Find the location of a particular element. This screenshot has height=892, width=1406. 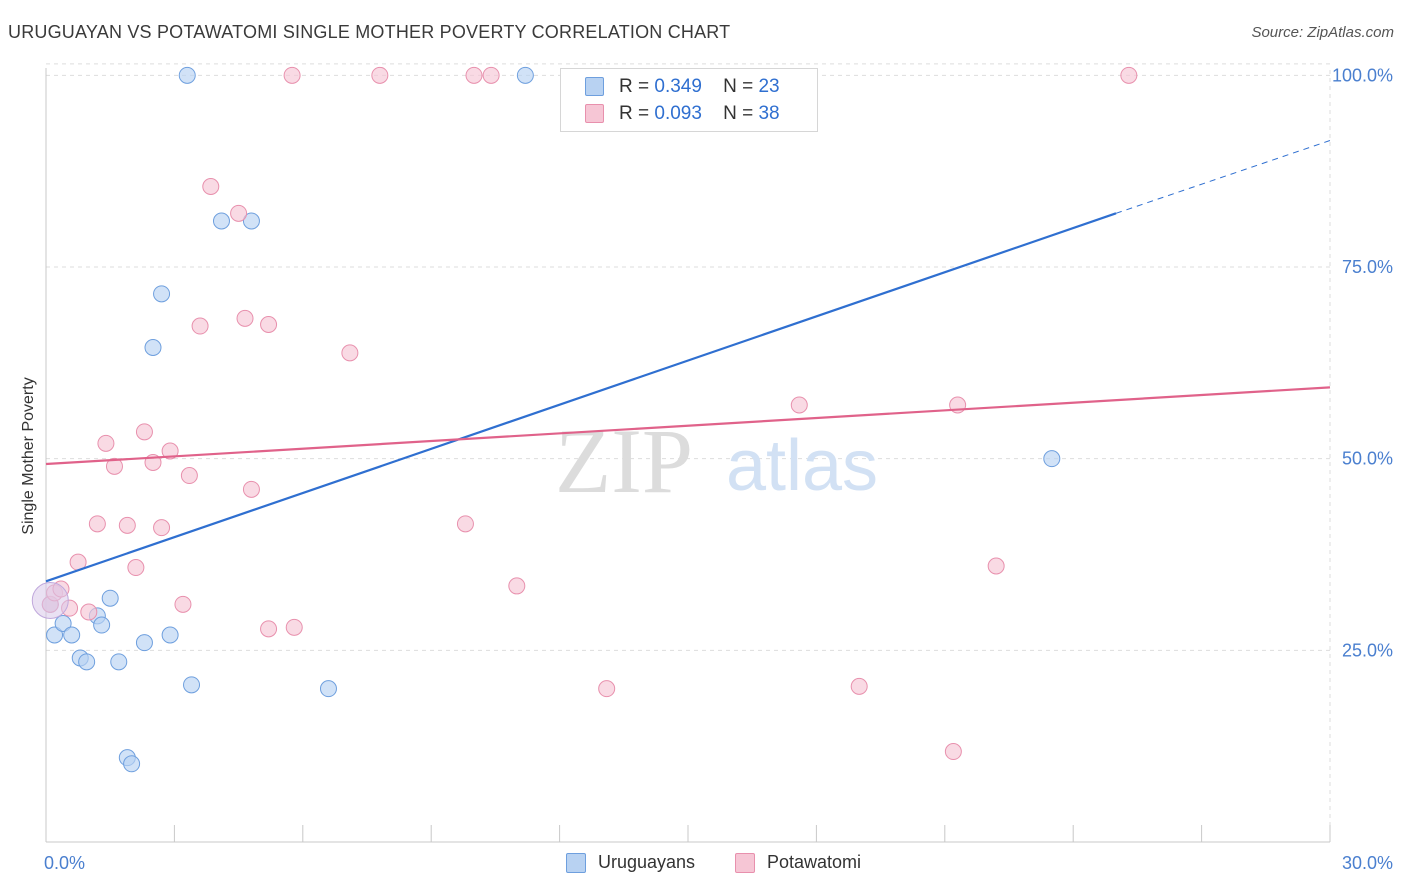

stats-text-potawatomi: R = 0.093 N = 38 is located at coordinates (699, 114).